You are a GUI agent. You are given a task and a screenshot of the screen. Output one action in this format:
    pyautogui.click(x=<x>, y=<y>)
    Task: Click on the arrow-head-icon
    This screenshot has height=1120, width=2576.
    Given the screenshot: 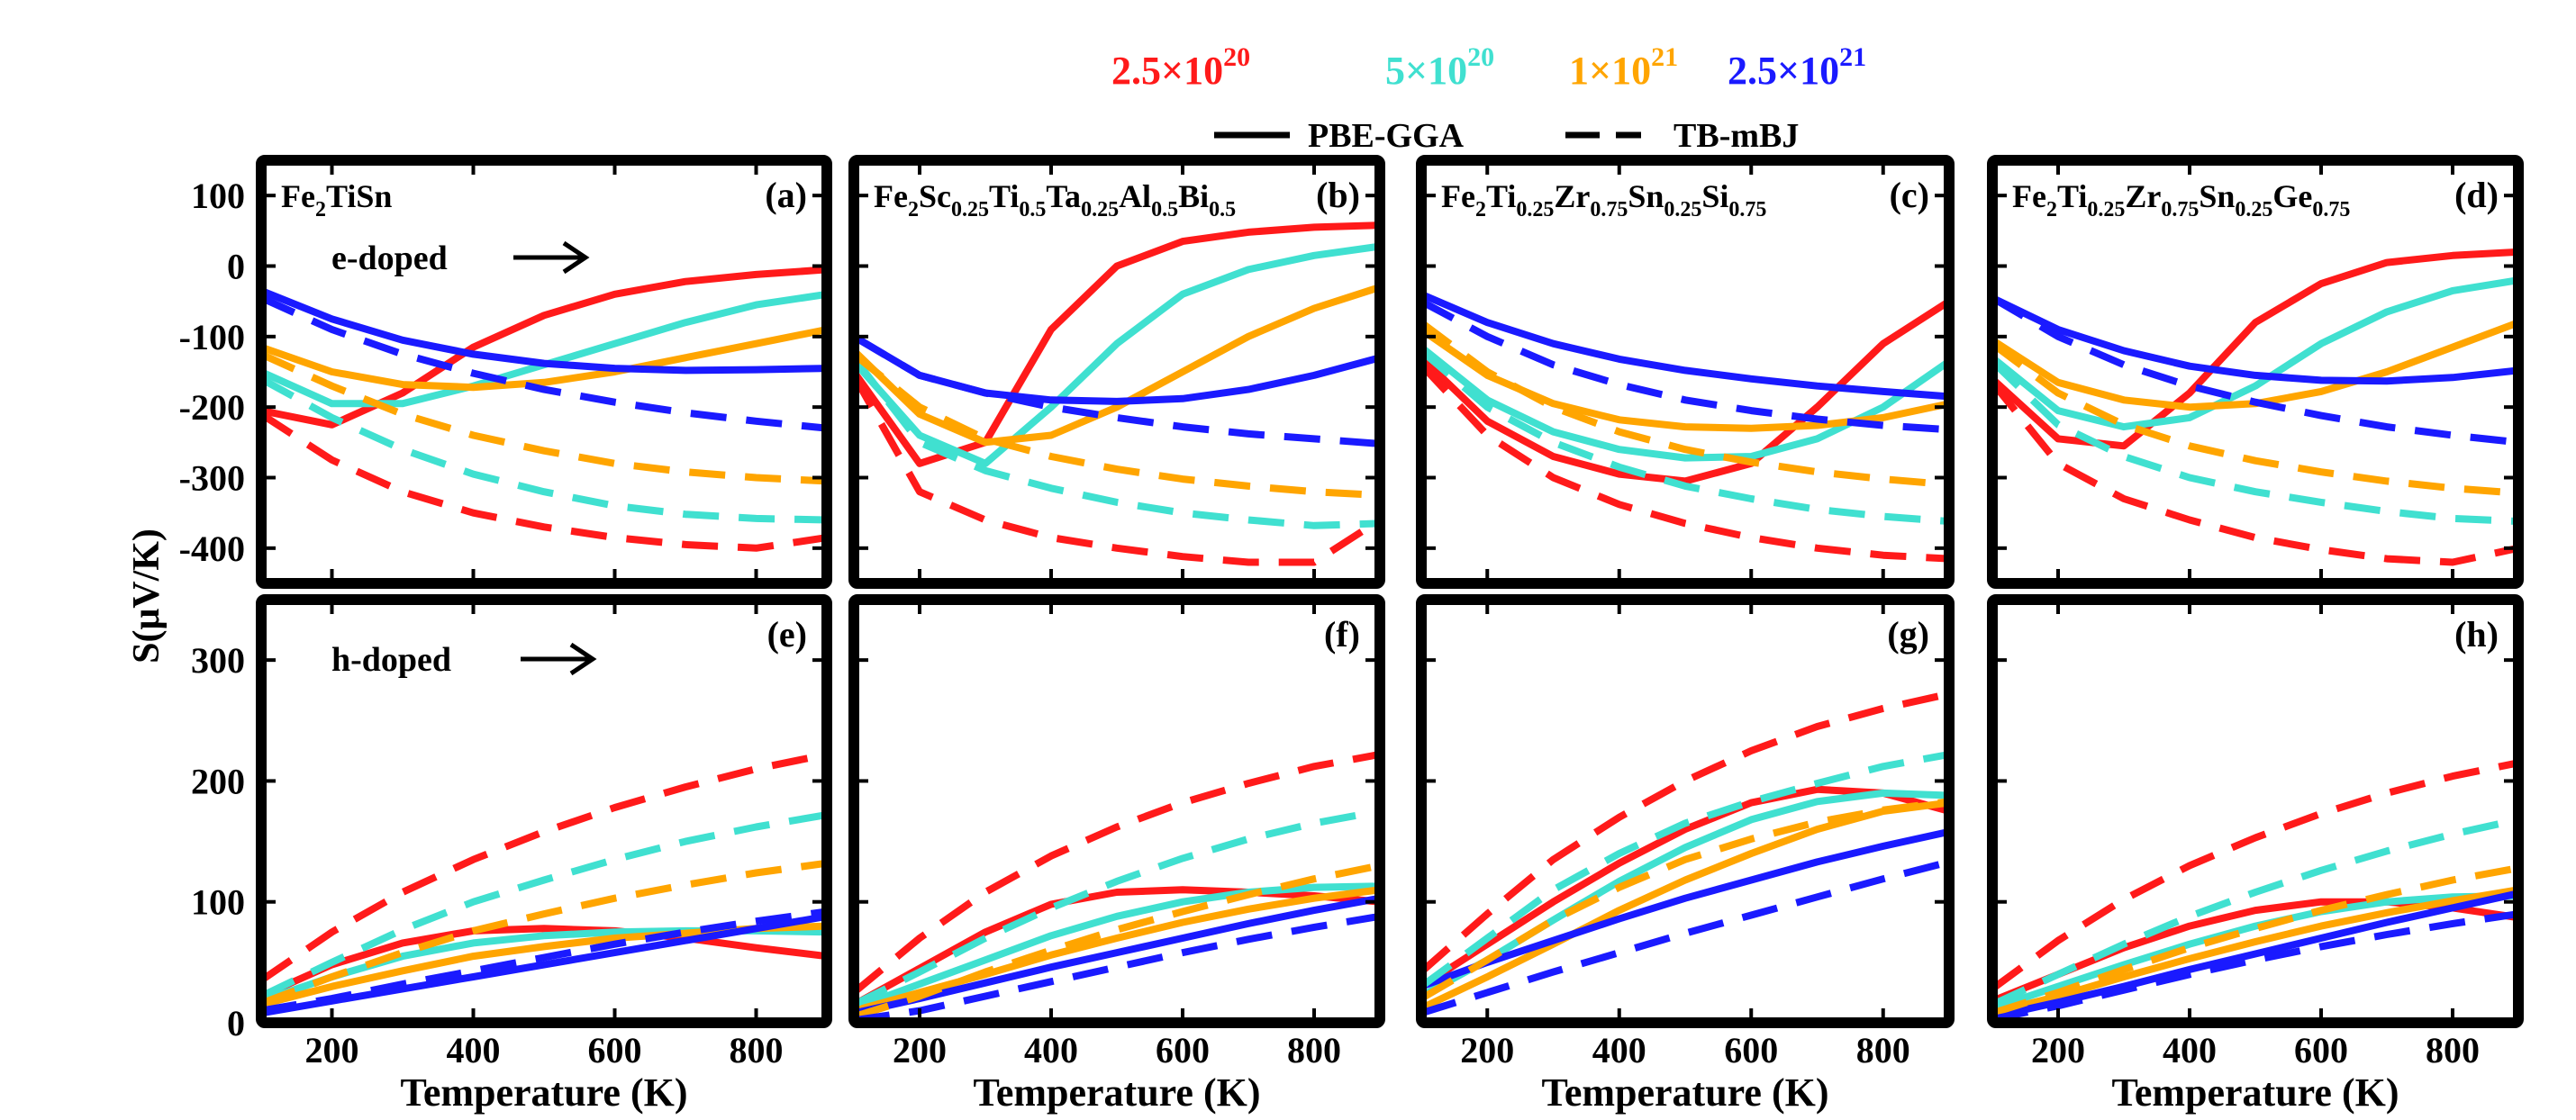 What is the action you would take?
    pyautogui.click(x=583, y=659)
    